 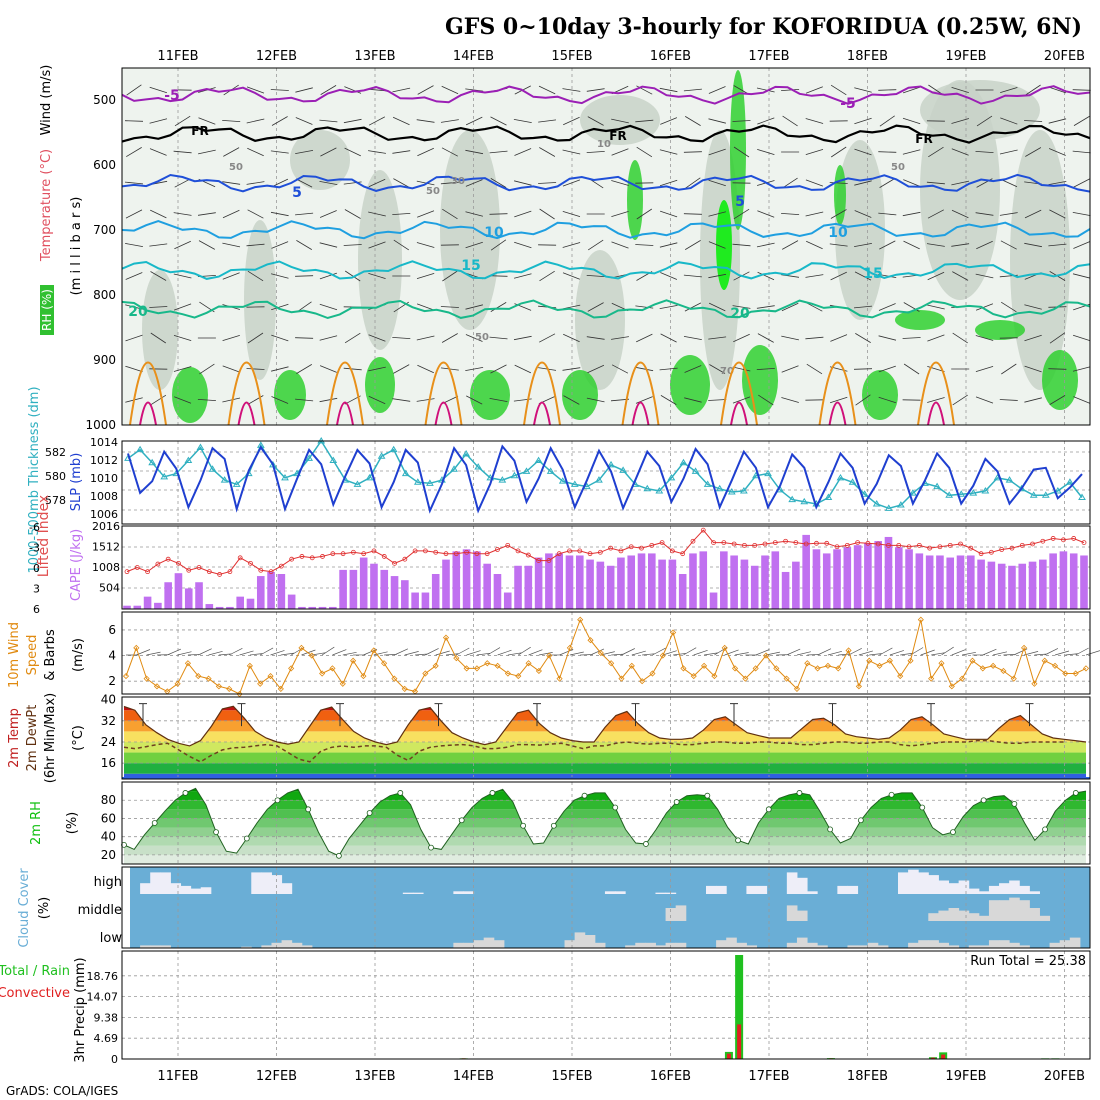 What do you see at coordinates (78, 655) in the screenshot?
I see `wind-axis-label: (m/s)` at bounding box center [78, 655].